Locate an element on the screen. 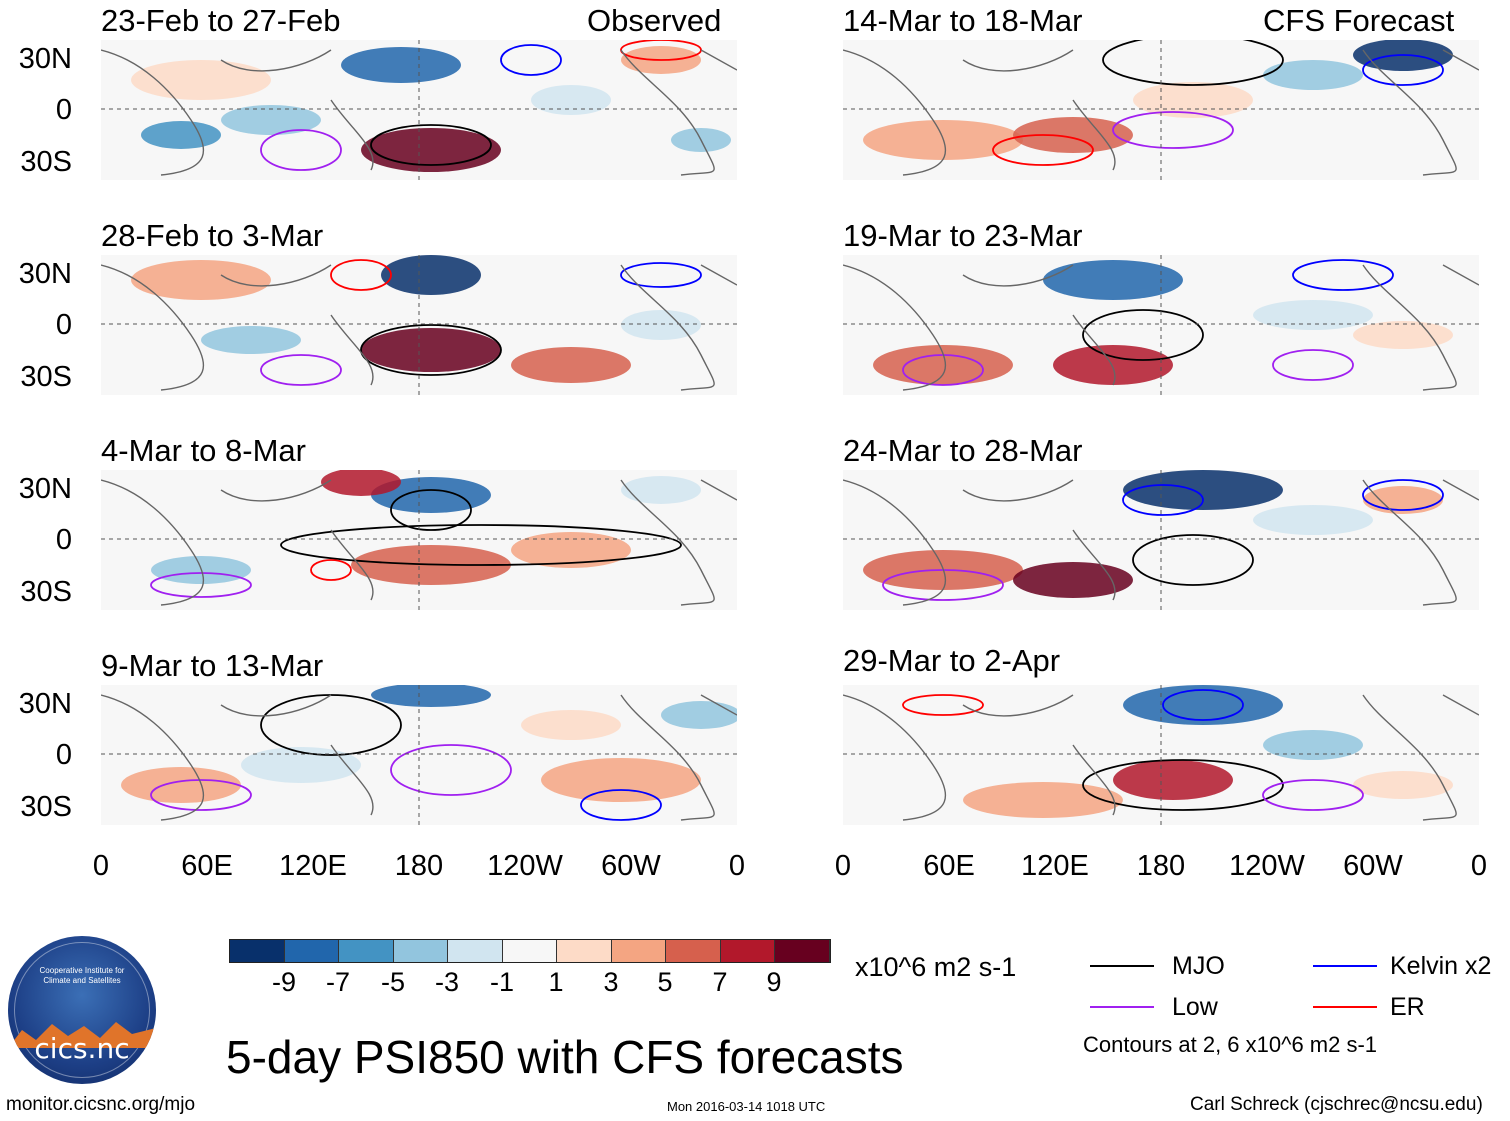 The width and height of the screenshot is (1510, 1121). colorbar-tick-label: -1 is located at coordinates (502, 982).